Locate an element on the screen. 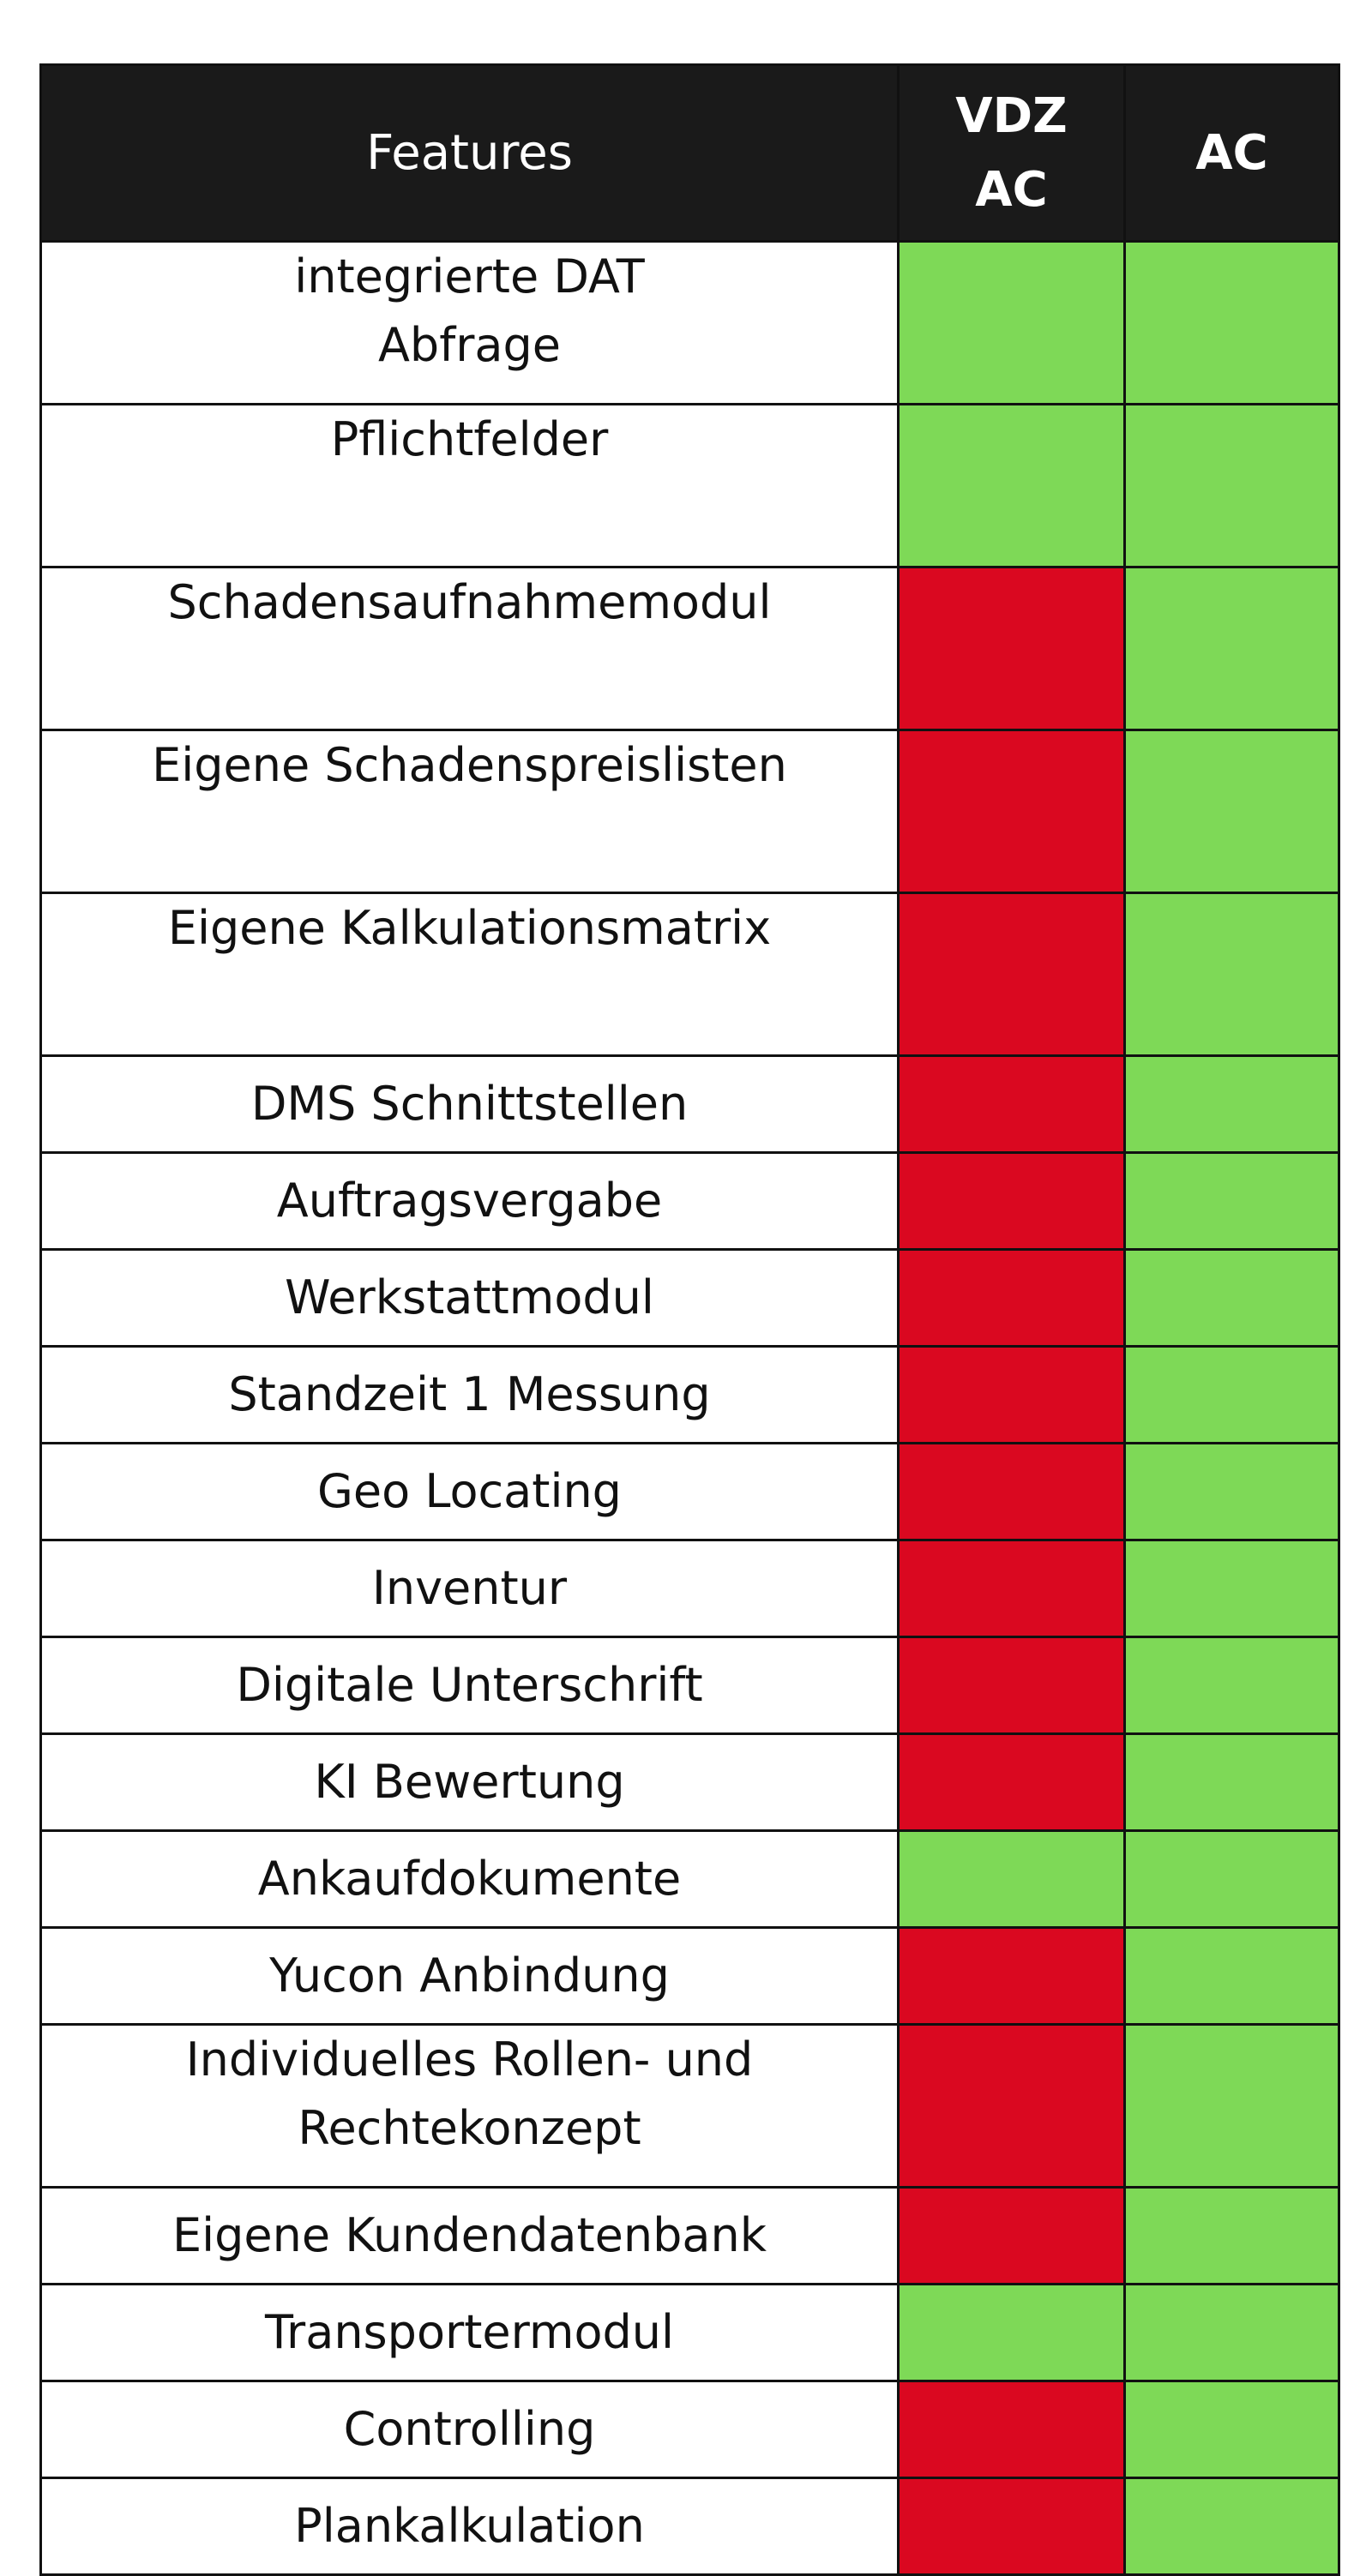 This screenshot has height=2576, width=1372. table-row: Standzeit 1 Messung is located at coordinates (690, 1394).